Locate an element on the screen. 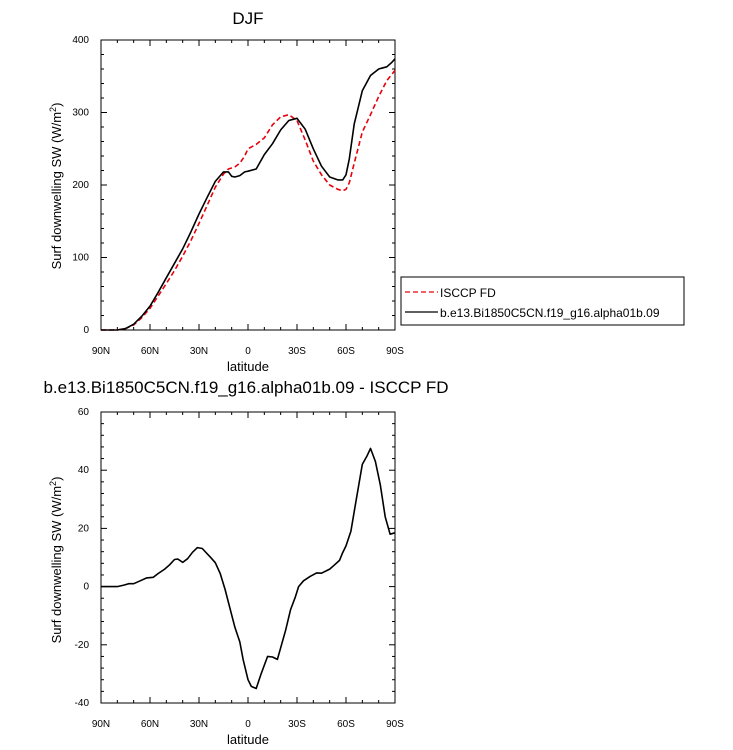 The height and width of the screenshot is (750, 733). series-line-difference is located at coordinates (248, 568).